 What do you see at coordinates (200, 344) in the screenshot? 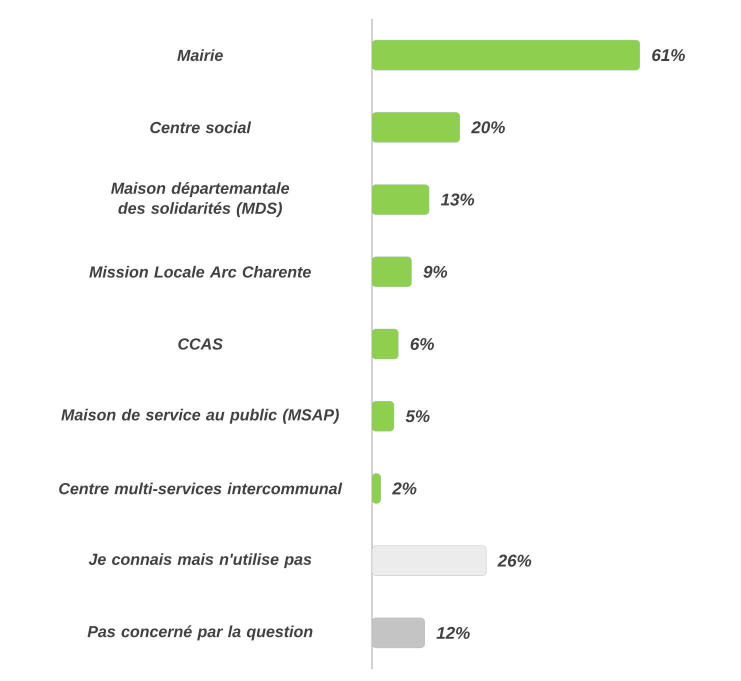
I see `y-tick-label: CCAS` at bounding box center [200, 344].